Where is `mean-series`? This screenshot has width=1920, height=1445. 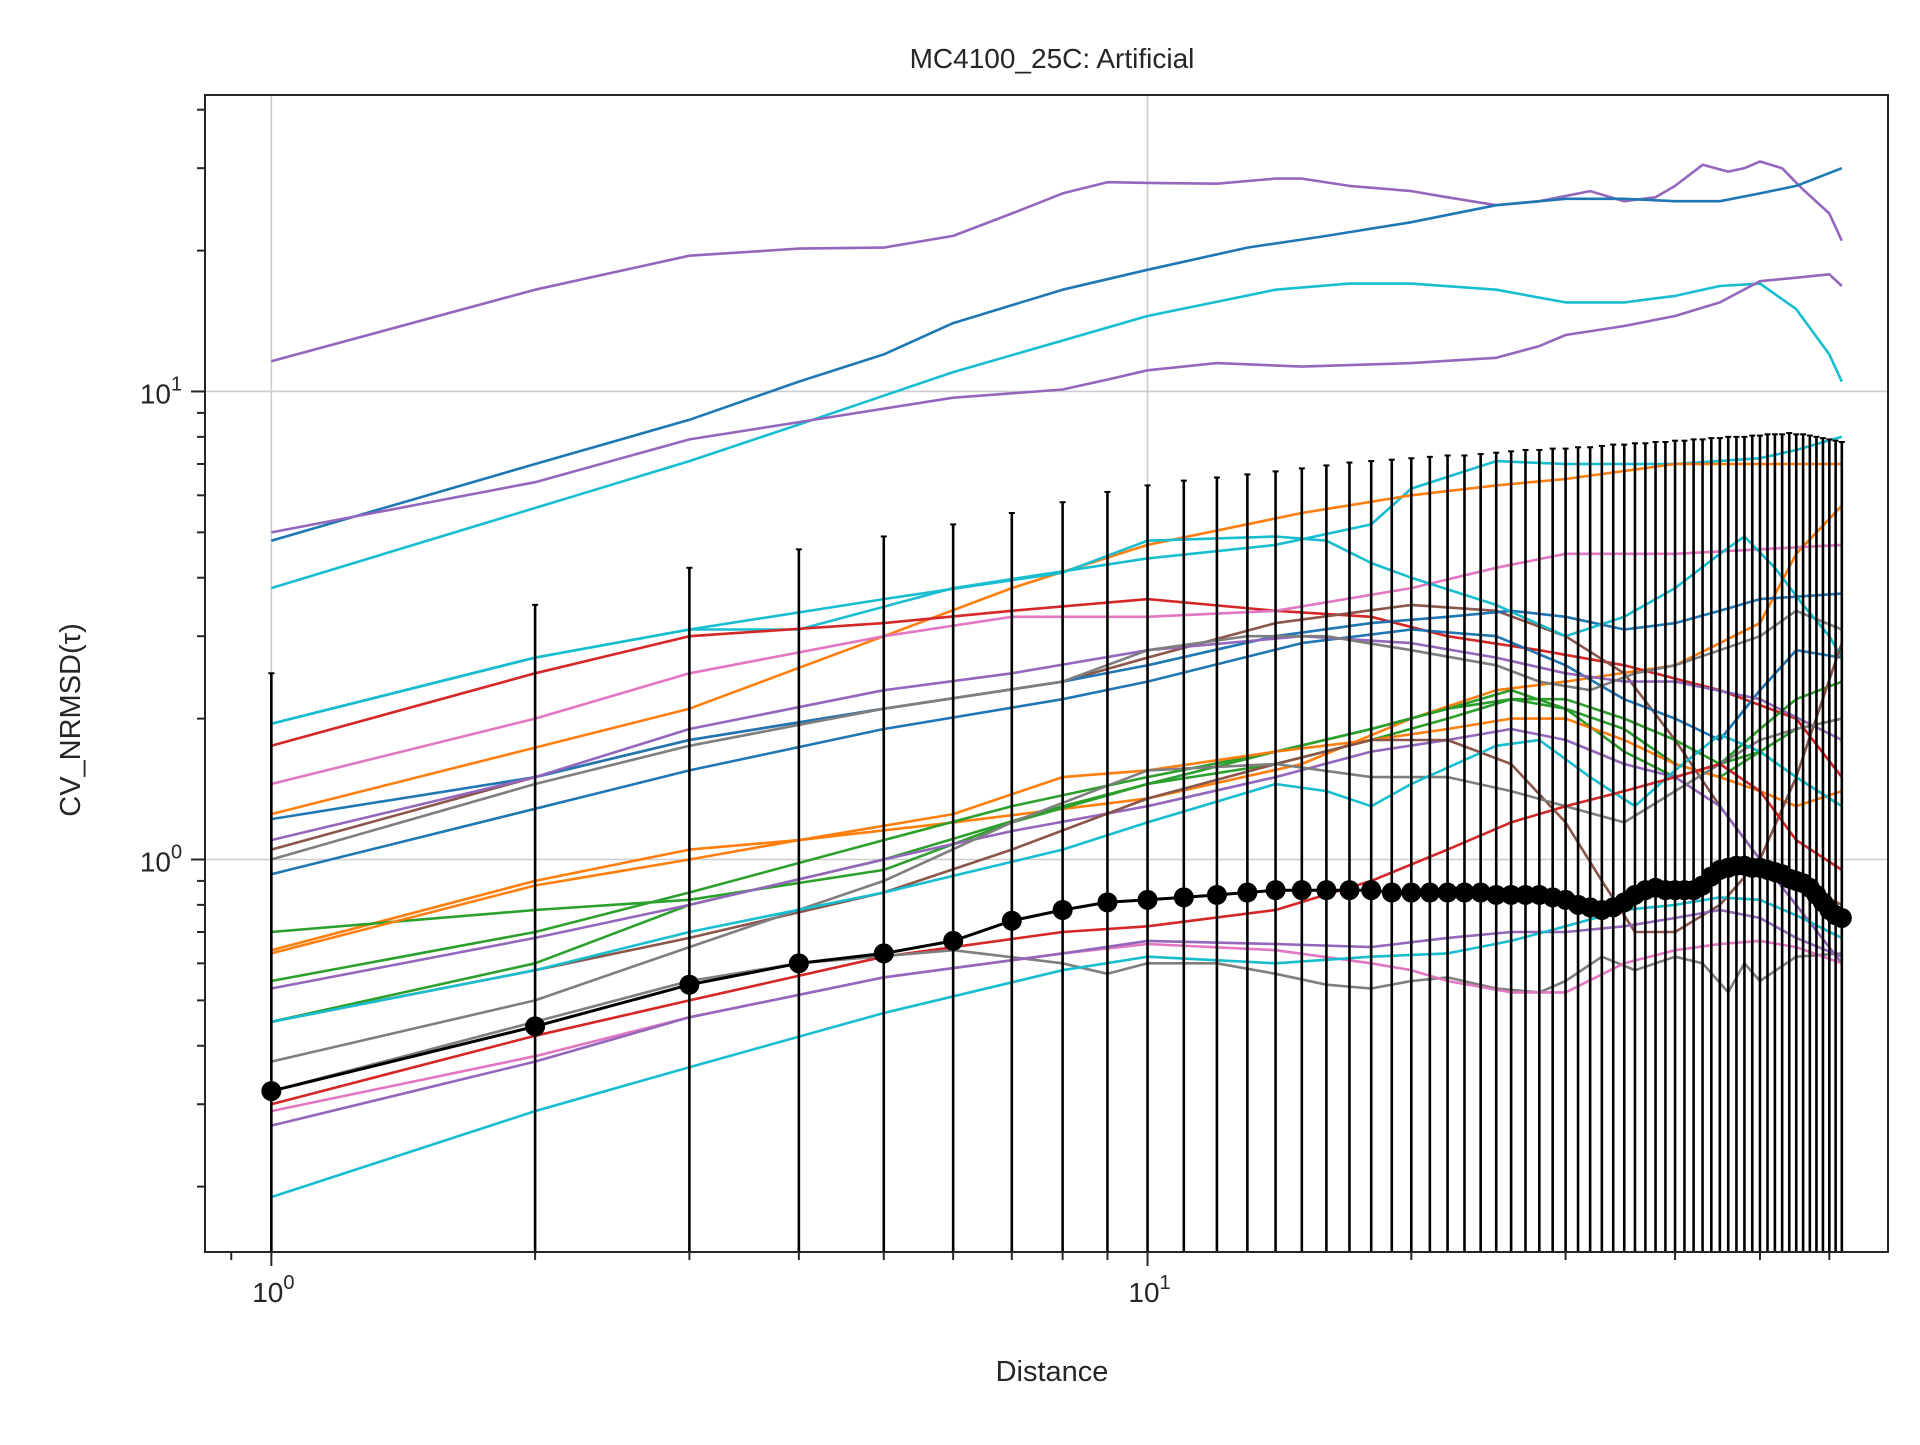 mean-series is located at coordinates (1056, 978).